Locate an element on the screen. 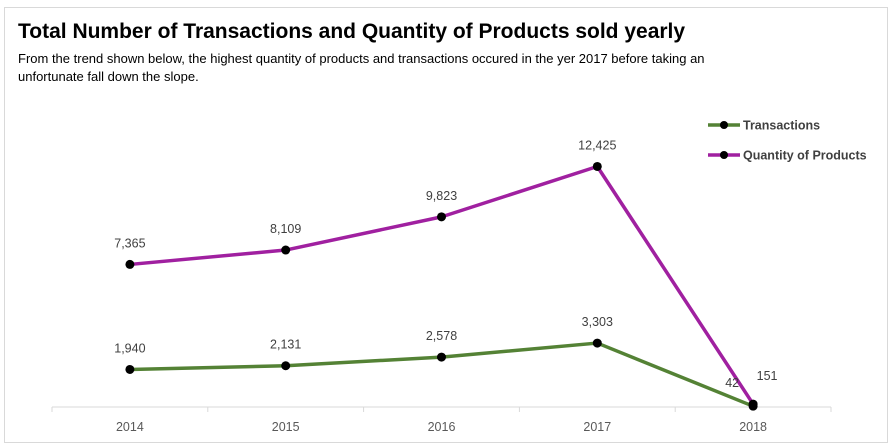 This screenshot has width=893, height=448. data-label-quantity-of-products: 8,109 is located at coordinates (285, 229).